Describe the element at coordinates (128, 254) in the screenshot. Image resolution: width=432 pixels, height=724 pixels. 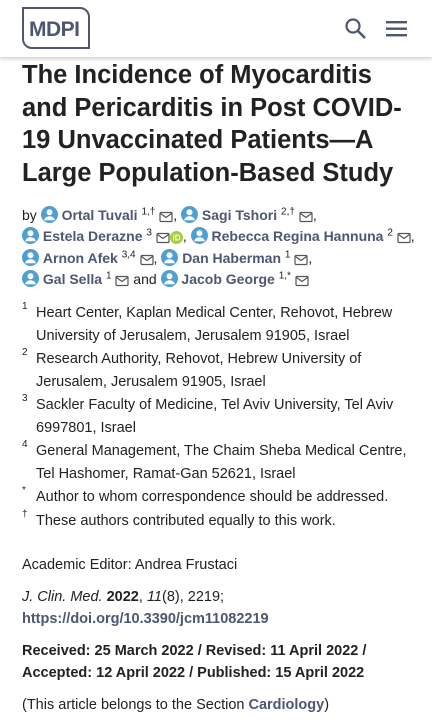
I see `author-sup: 3,4` at that location.